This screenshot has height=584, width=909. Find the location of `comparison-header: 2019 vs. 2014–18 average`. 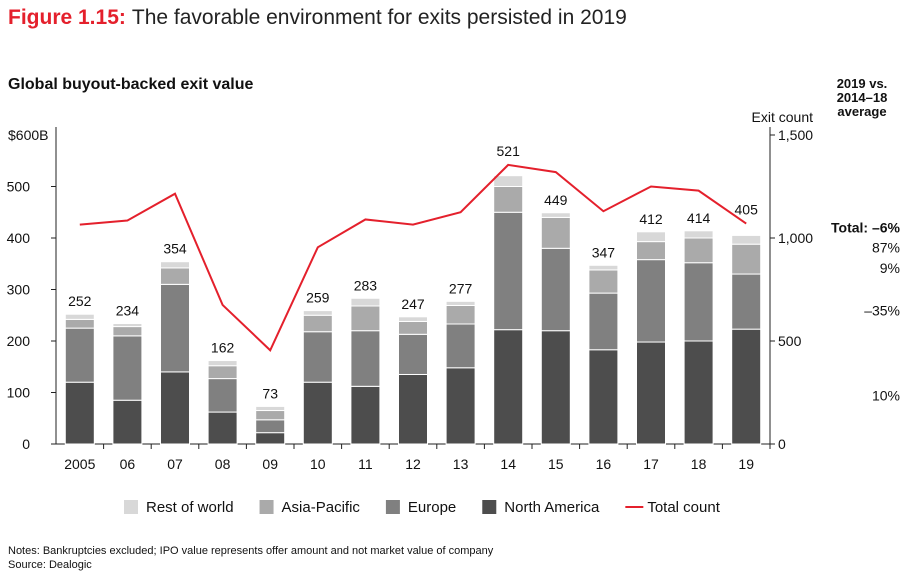

comparison-header: 2019 vs. 2014–18 average is located at coordinates (862, 98).